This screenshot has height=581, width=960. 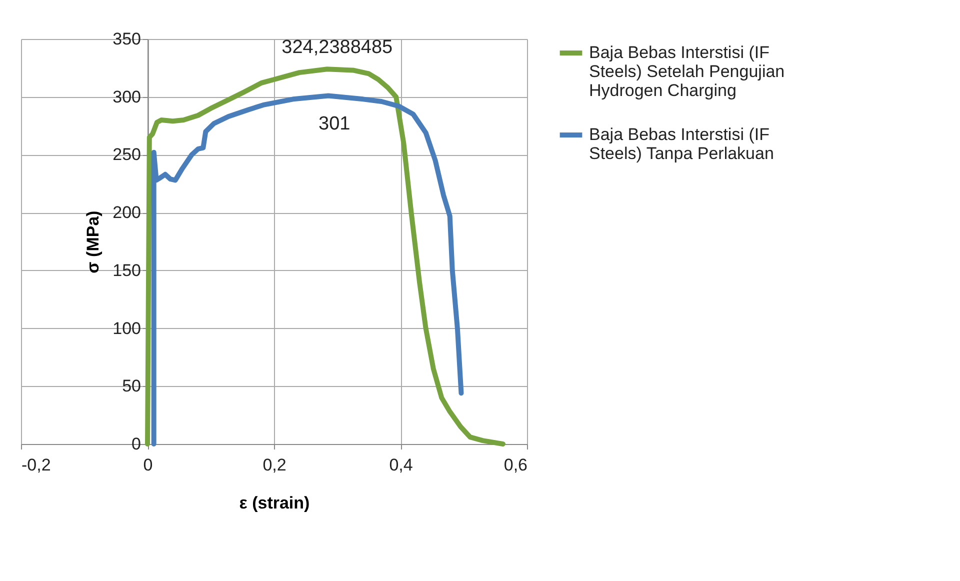 I want to click on y-tick-label: 100, so click(x=126, y=328).